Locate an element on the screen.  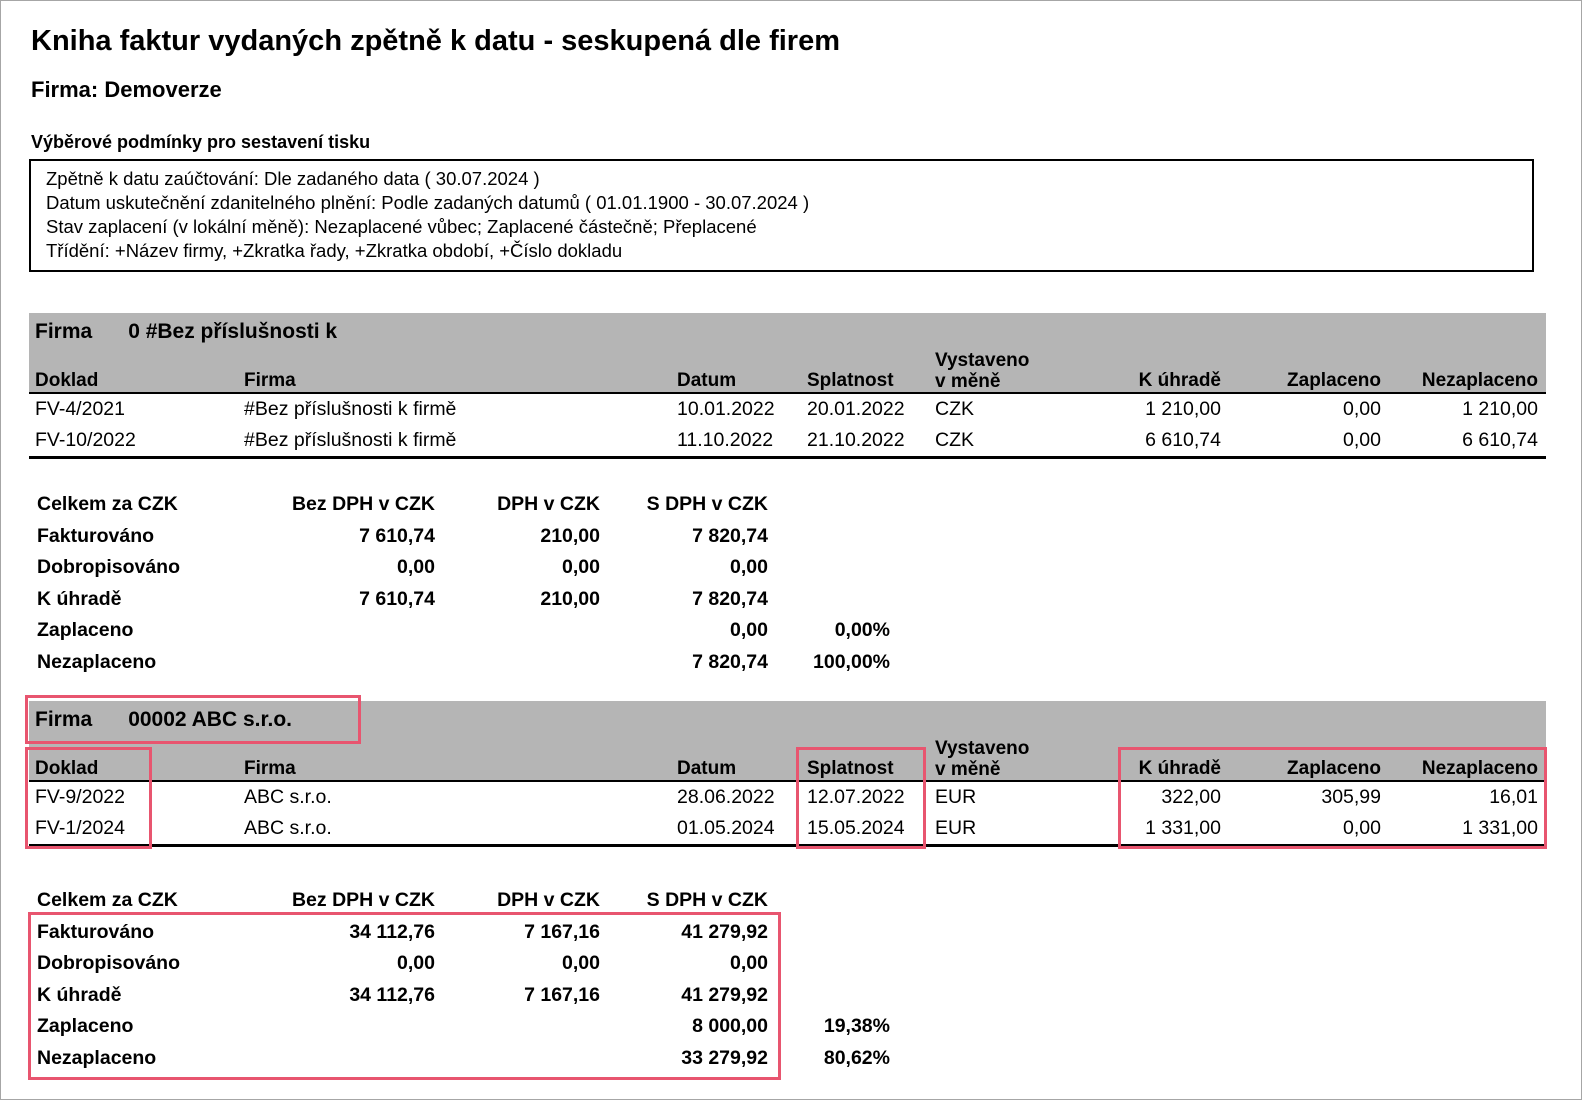
summary-row: K úhradě 34 112,76 7 167,16 41 279,92 is located at coordinates (402, 994).